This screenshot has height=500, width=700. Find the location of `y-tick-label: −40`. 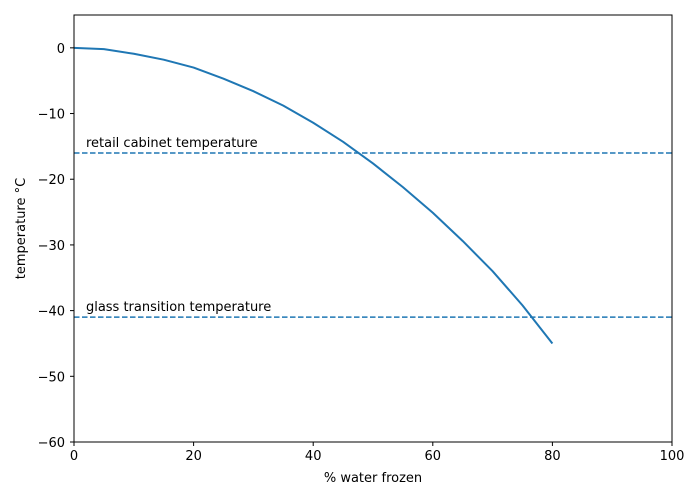

y-tick-label: −40 is located at coordinates (51, 312).